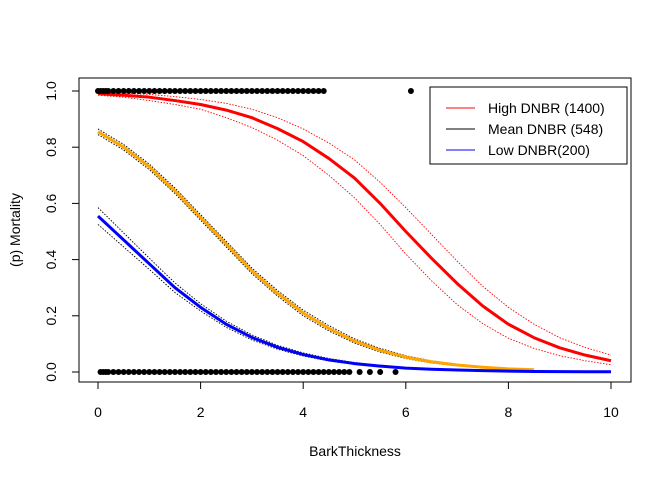  I want to click on y-tick-label: 0.0, so click(51, 372).